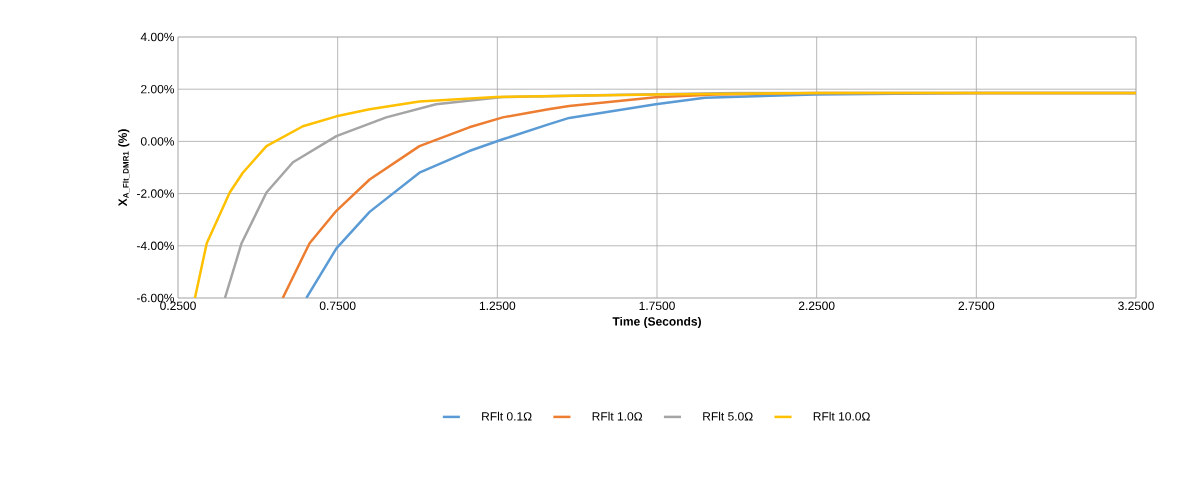 The height and width of the screenshot is (481, 1201). What do you see at coordinates (816, 306) in the screenshot?
I see `x-tick-label: 2.2500` at bounding box center [816, 306].